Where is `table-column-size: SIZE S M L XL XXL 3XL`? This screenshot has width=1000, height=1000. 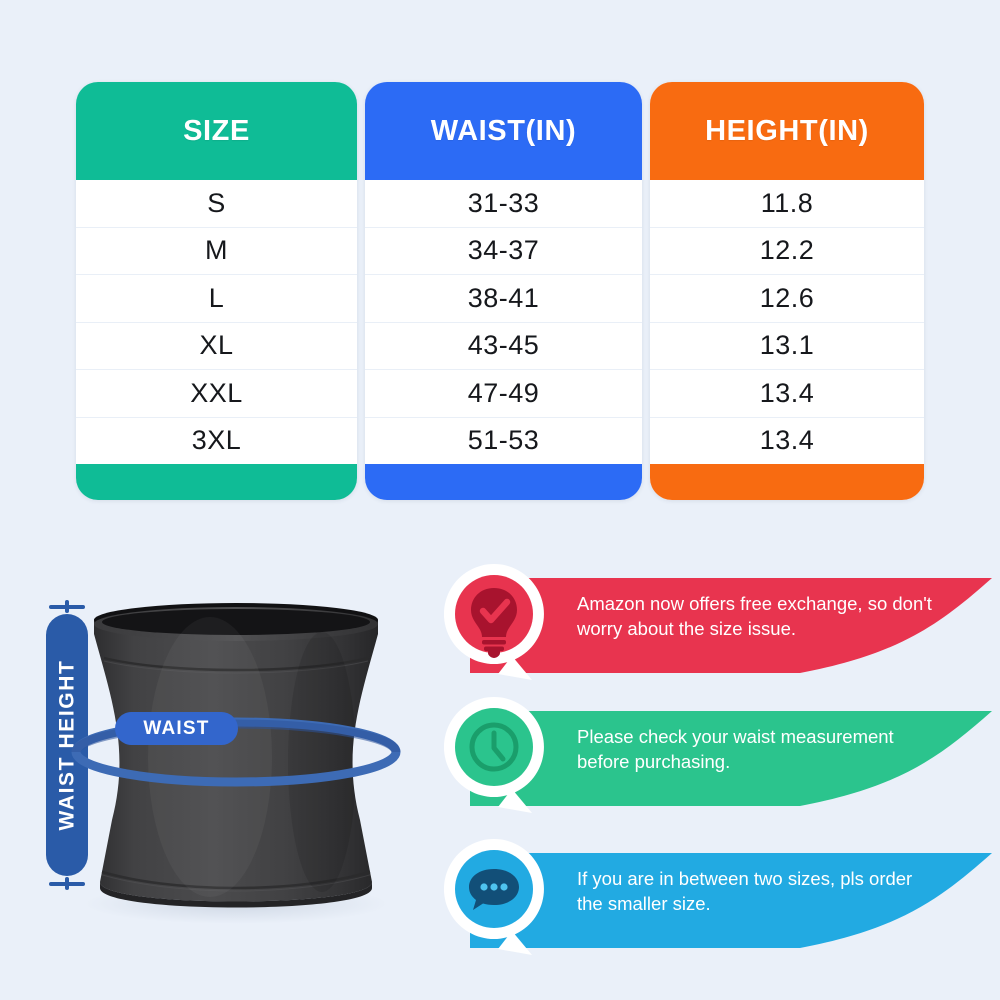
table-column-size: SIZE S M L XL XXL 3XL is located at coordinates (216, 291).